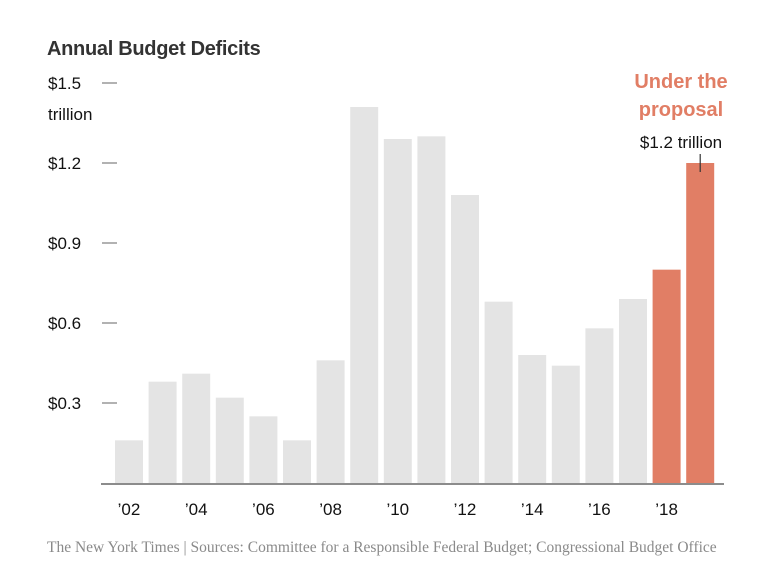 The width and height of the screenshot is (767, 585). I want to click on annotation-heading-line2: proposal, so click(681, 110).